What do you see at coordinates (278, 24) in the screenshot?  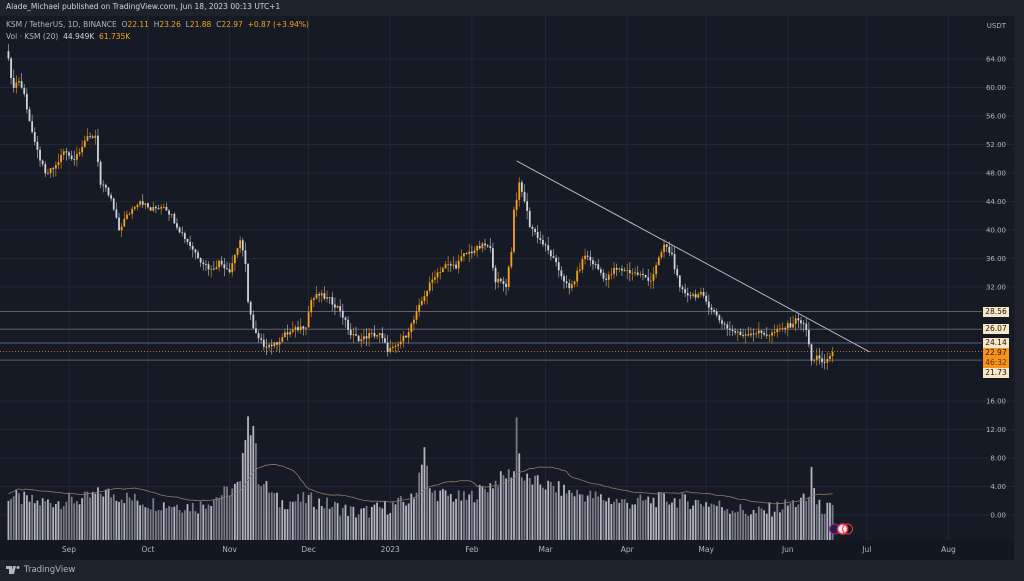 I see `change-value: +0.87 (+3.94%)` at bounding box center [278, 24].